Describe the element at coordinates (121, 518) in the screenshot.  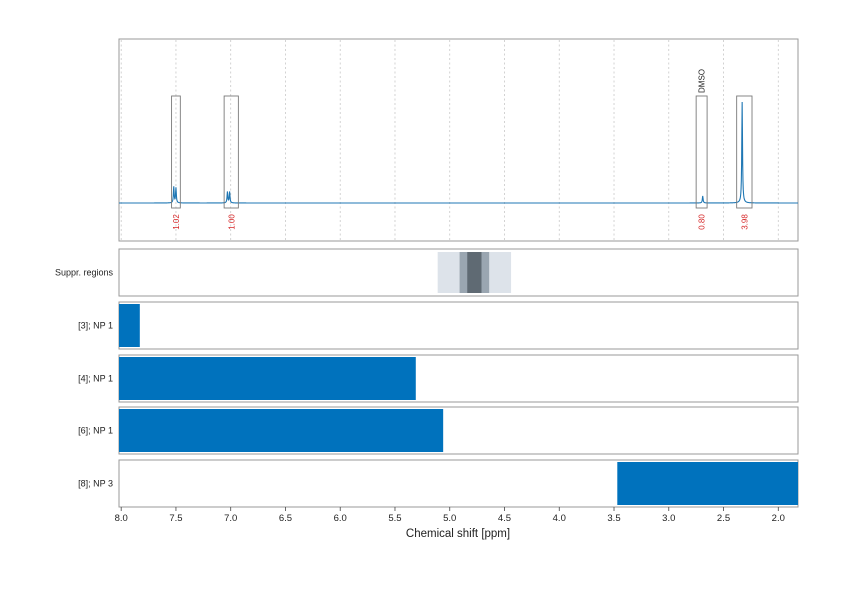
I see `x-tick-label: 8.0` at that location.